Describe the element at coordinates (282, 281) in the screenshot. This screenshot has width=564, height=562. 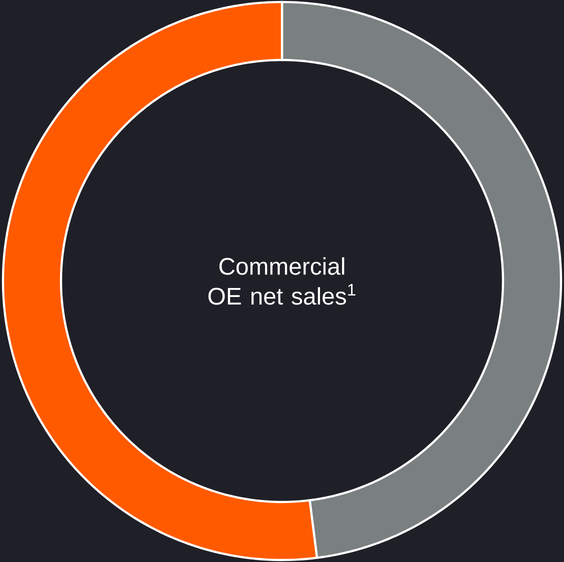
I see `text: Commercial OE net sales$^{1}$` at that location.